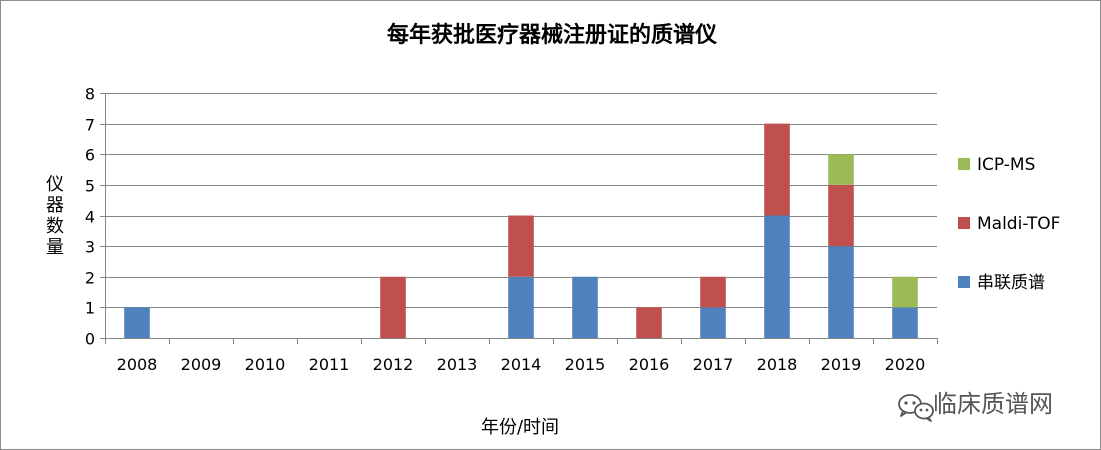 The height and width of the screenshot is (450, 1101). What do you see at coordinates (457, 364) in the screenshot?
I see `x-tick-label: 2013` at bounding box center [457, 364].